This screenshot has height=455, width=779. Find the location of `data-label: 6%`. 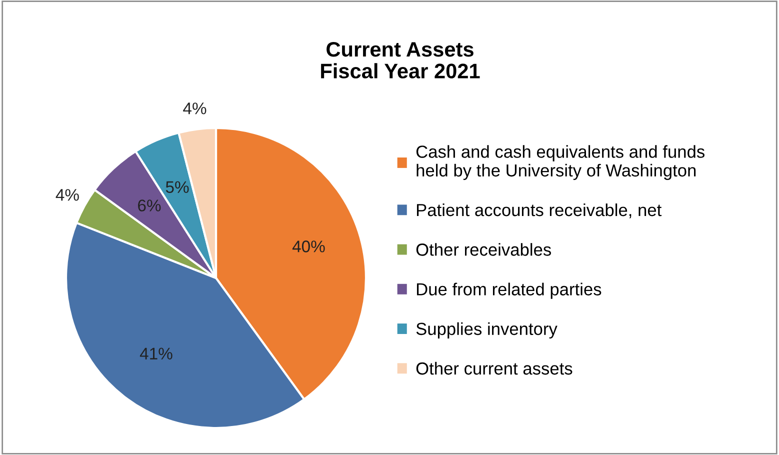

data-label: 6% is located at coordinates (149, 206).